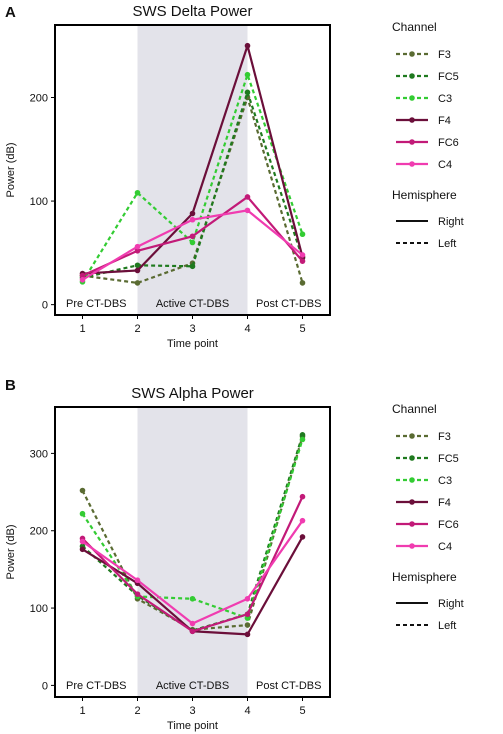 The width and height of the screenshot is (503, 734). What do you see at coordinates (10, 12) in the screenshot?
I see `panel-letter: A` at bounding box center [10, 12].